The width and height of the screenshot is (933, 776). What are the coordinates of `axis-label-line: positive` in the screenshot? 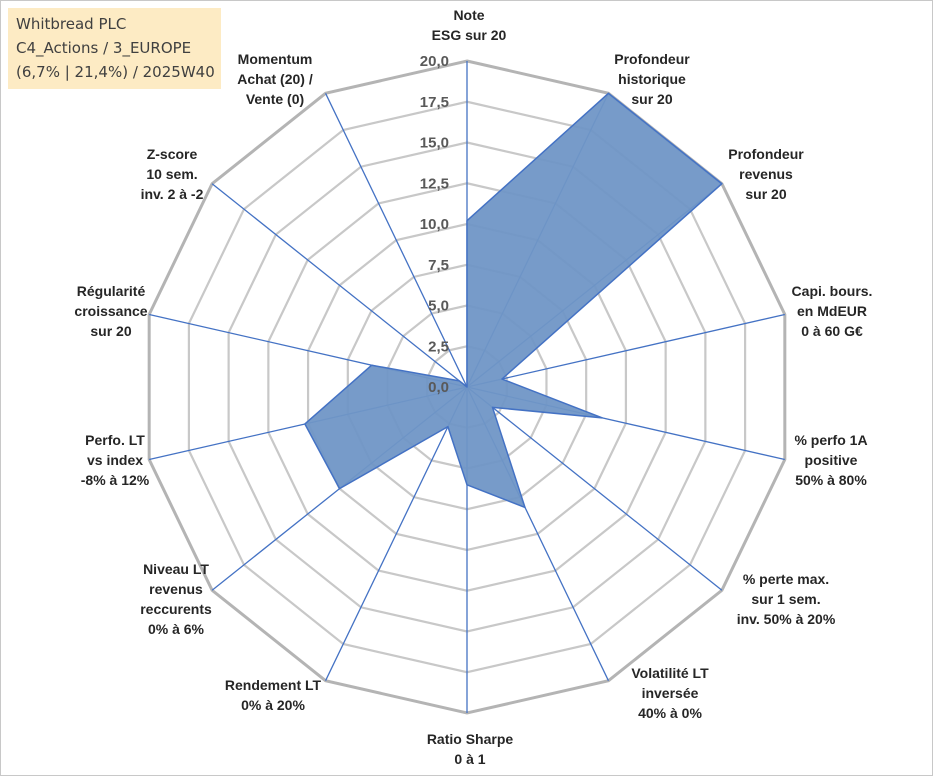 It's located at (831, 460).